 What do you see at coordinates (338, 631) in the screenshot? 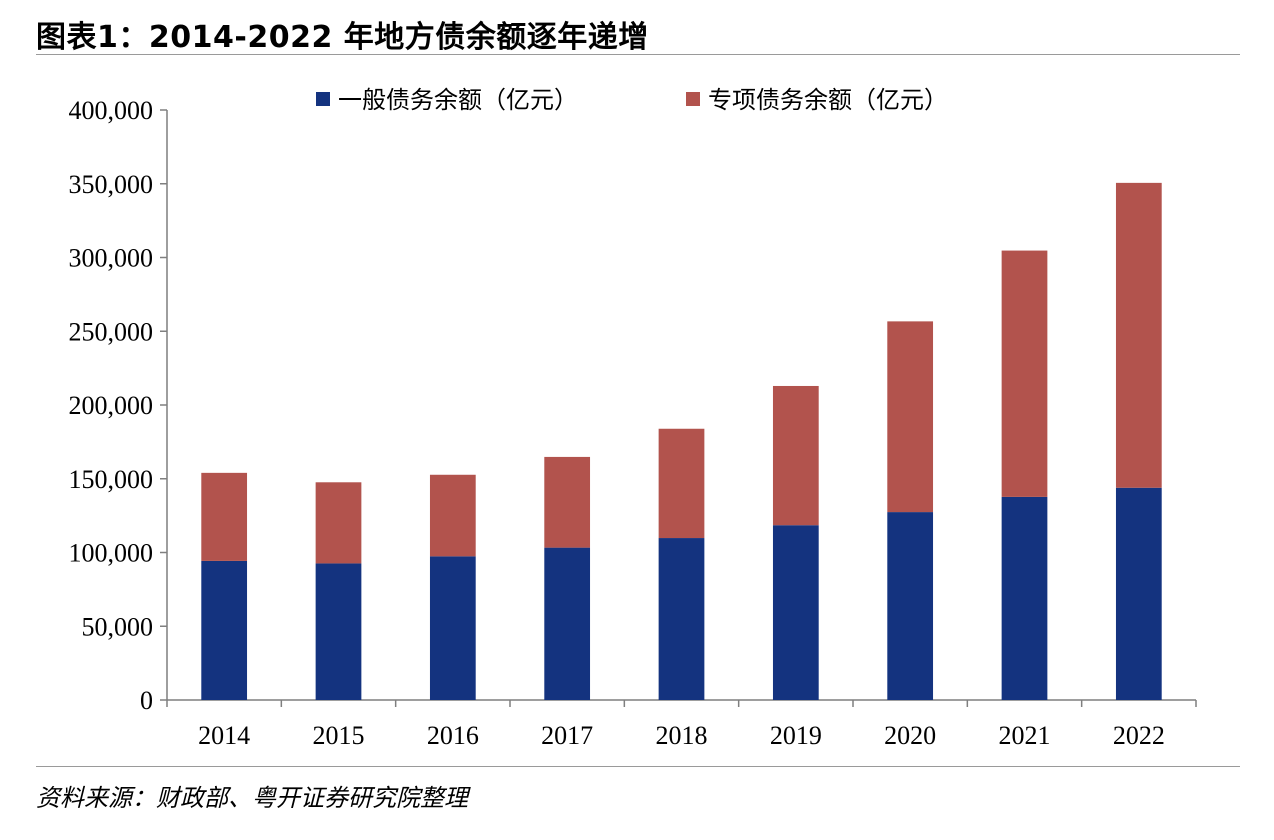
I see `bar-general-debt-2015` at bounding box center [338, 631].